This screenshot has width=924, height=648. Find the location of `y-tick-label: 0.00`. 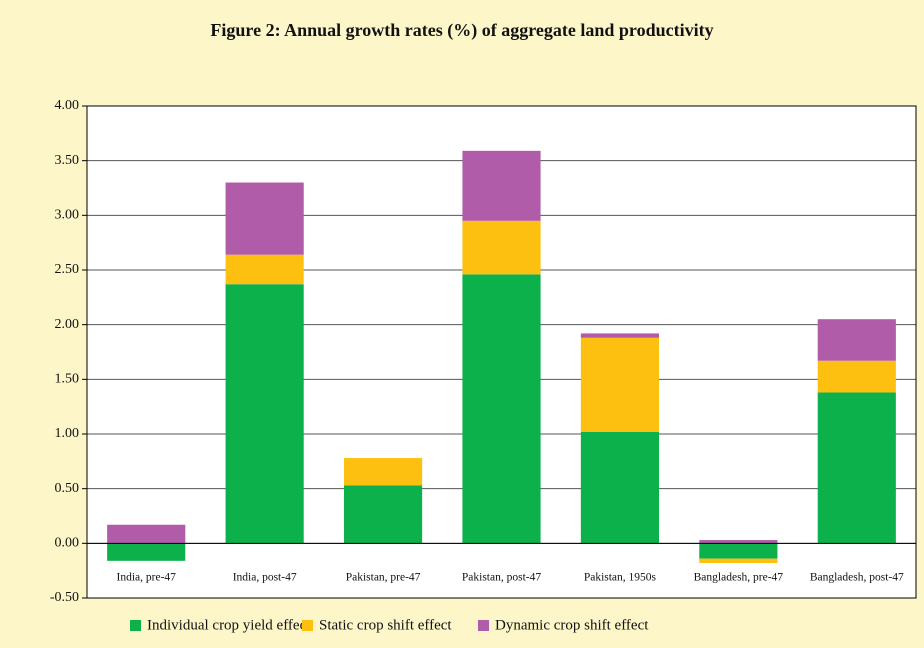

y-tick-label: 0.00 is located at coordinates (67, 543).